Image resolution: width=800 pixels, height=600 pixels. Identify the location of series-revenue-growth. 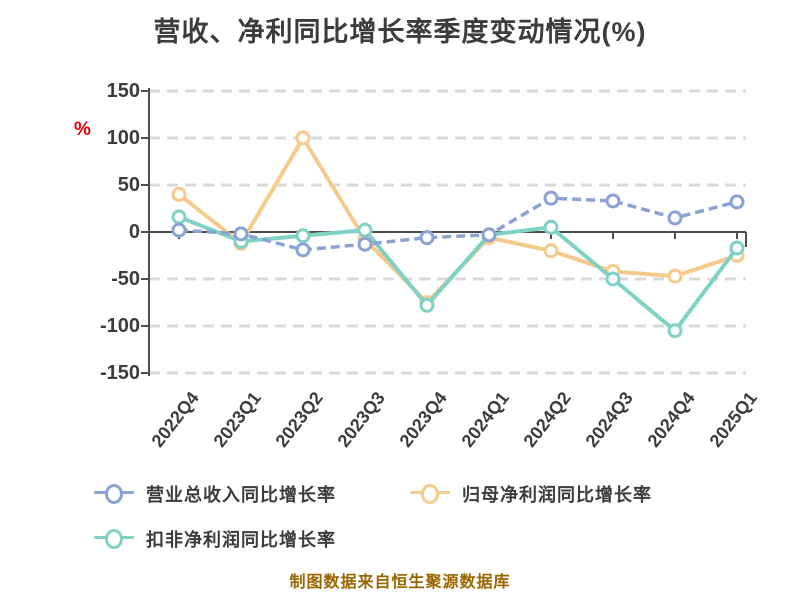
(458, 224).